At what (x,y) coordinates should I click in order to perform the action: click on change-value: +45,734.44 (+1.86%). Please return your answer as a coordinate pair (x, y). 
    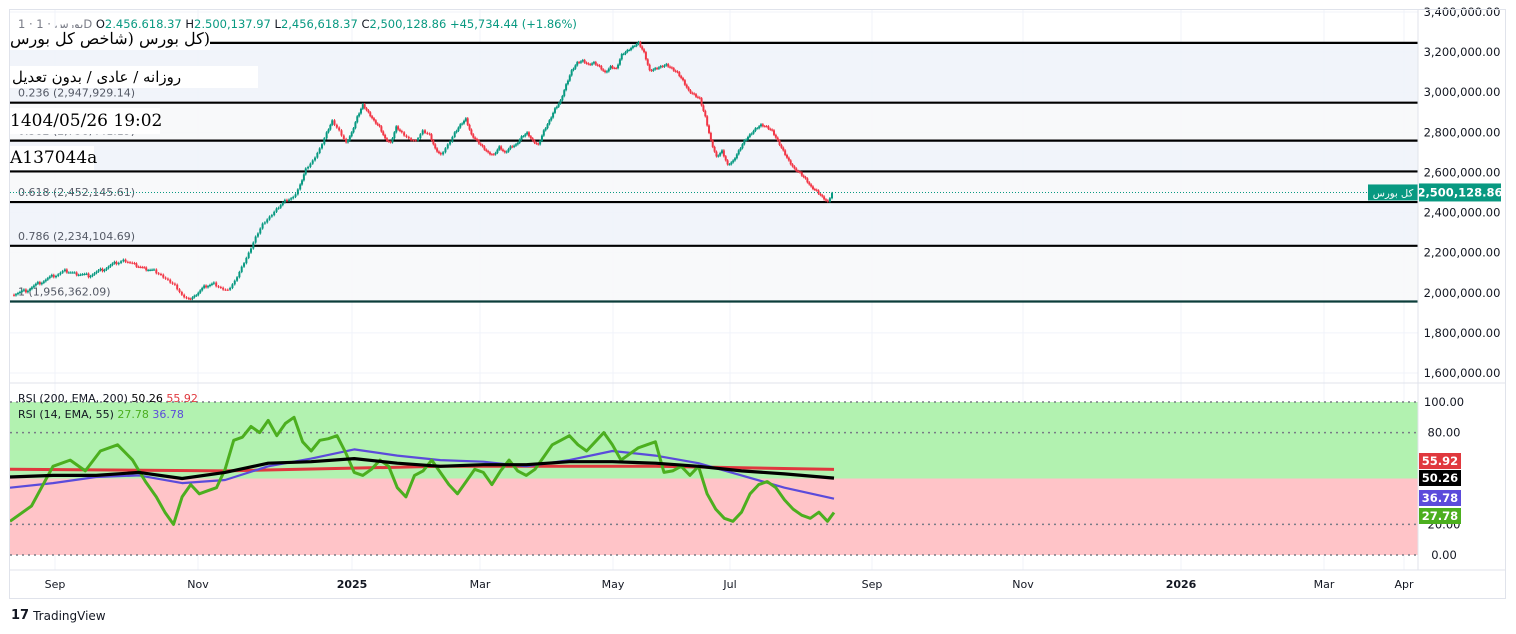
    Looking at the image, I should click on (513, 24).